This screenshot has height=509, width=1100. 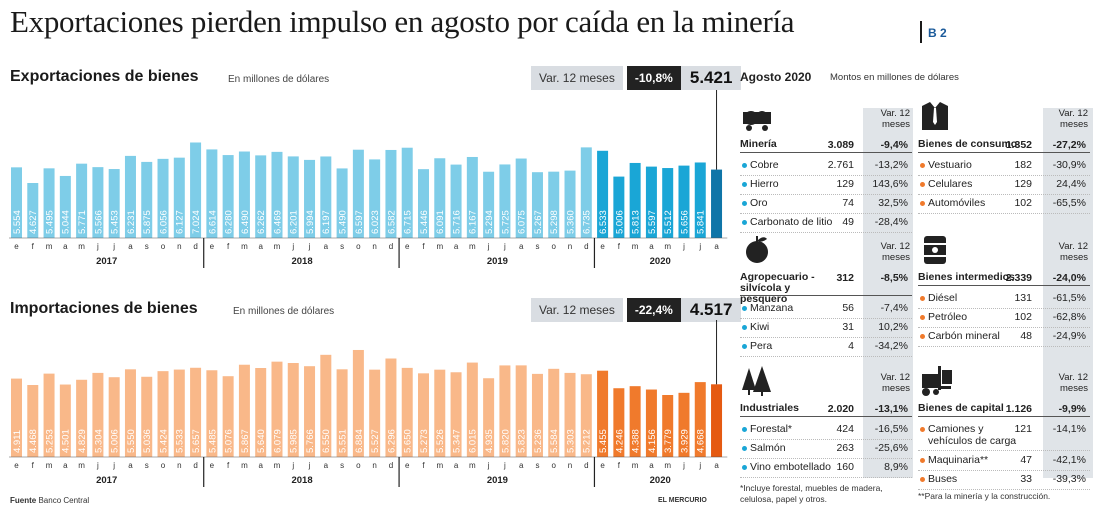 I want to click on sector-value: 1.352, so click(x=1018, y=145).